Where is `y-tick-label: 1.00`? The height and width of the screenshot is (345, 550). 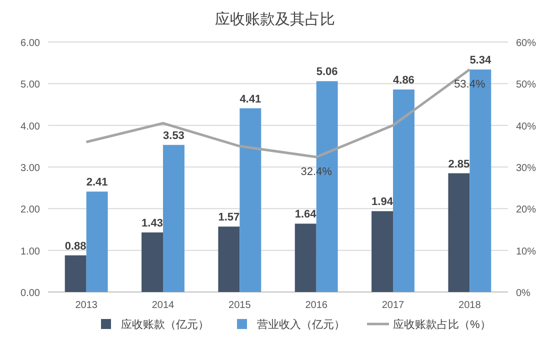
y-tick-label: 1.00 is located at coordinates (30, 252).